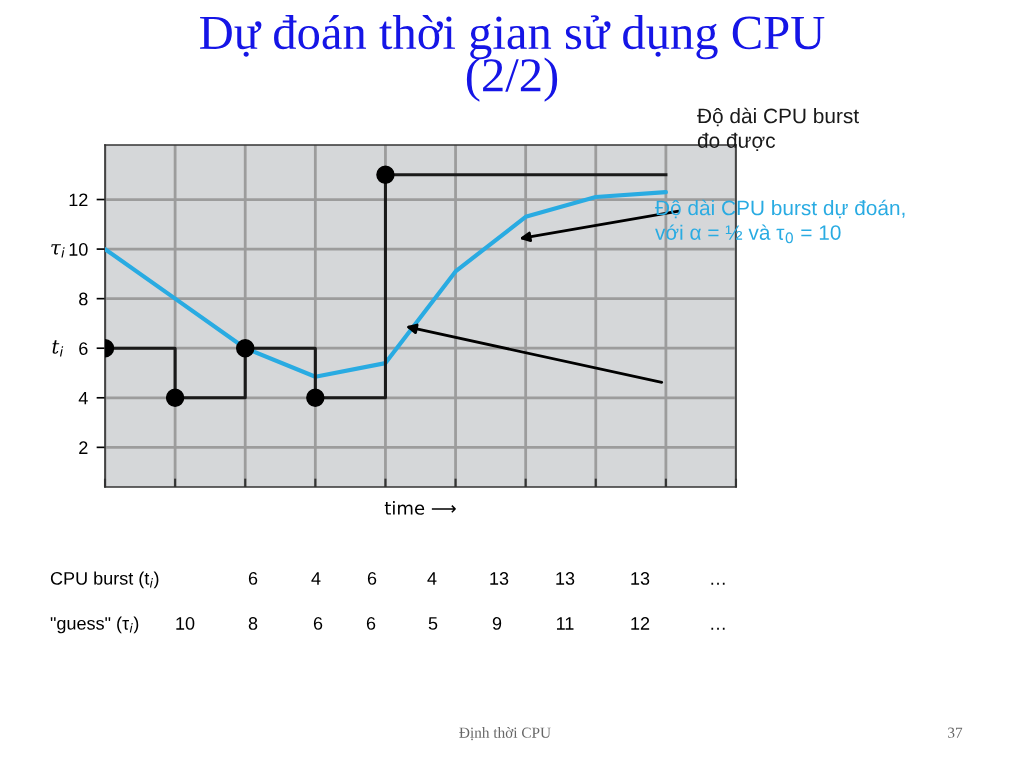 This screenshot has height=768, width=1024. Describe the element at coordinates (83, 447) in the screenshot. I see `y-tick-label: 2` at that location.